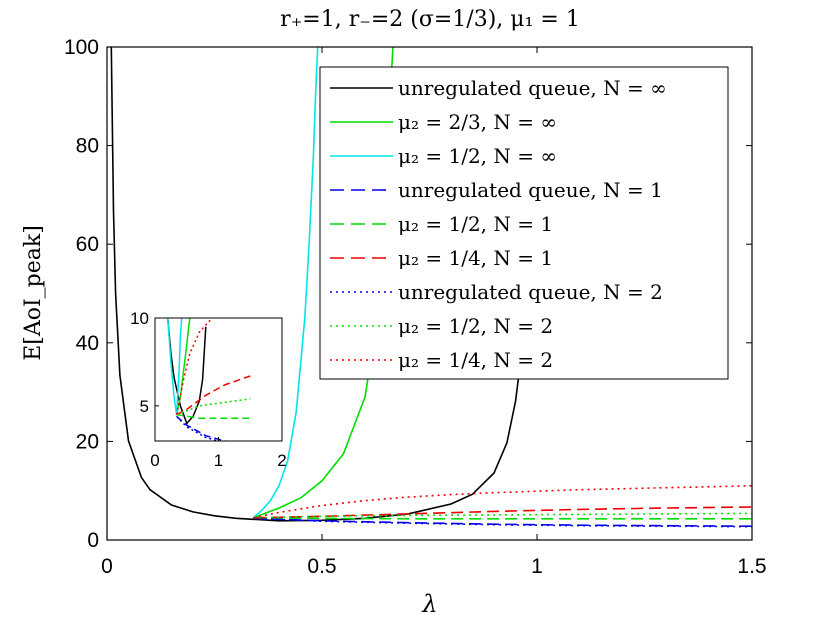 The image size is (830, 623). What do you see at coordinates (33, 293) in the screenshot?
I see `y-axis-label: E[AoI_peak]` at bounding box center [33, 293].